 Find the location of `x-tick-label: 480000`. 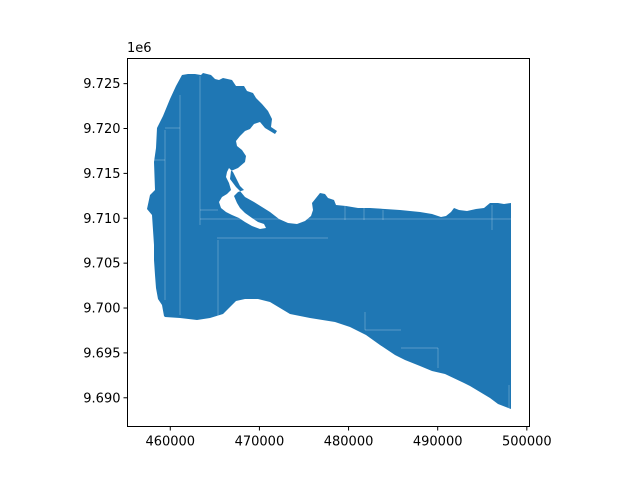

x-tick-label: 480000 is located at coordinates (349, 442).